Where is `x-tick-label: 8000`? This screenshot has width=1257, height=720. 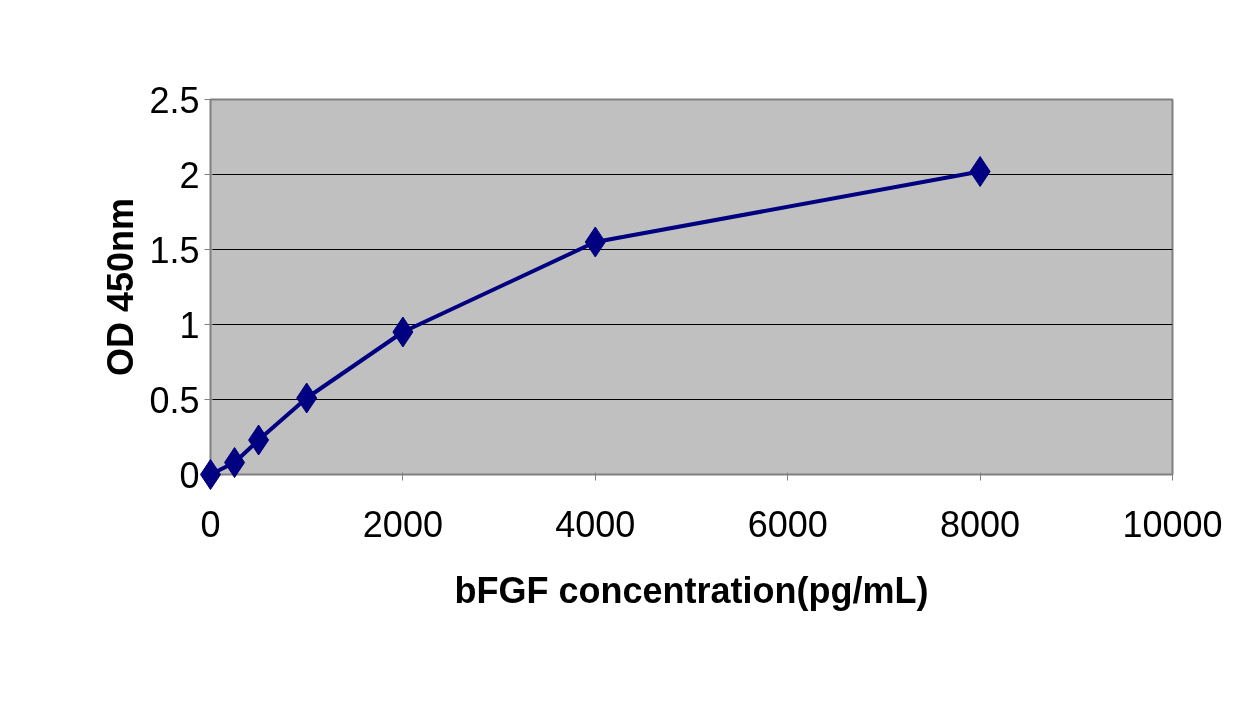
x-tick-label: 8000 is located at coordinates (980, 524).